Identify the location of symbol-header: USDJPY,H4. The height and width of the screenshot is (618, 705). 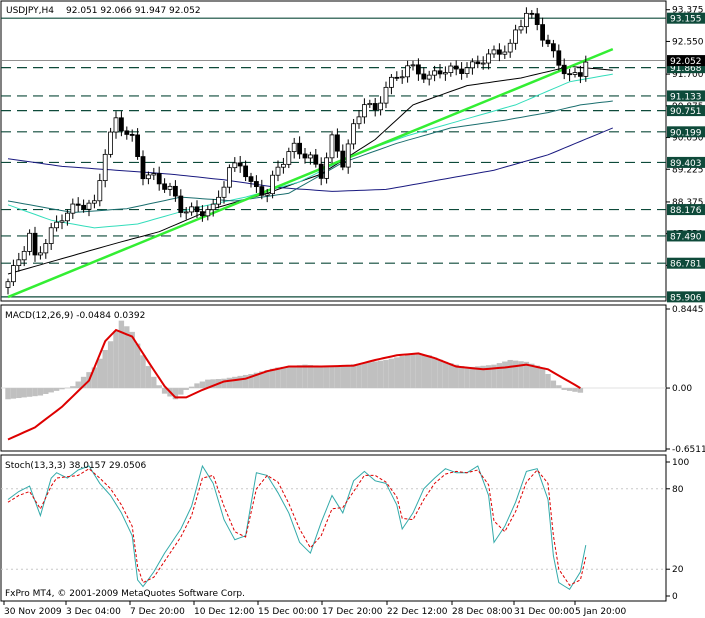
(30, 11).